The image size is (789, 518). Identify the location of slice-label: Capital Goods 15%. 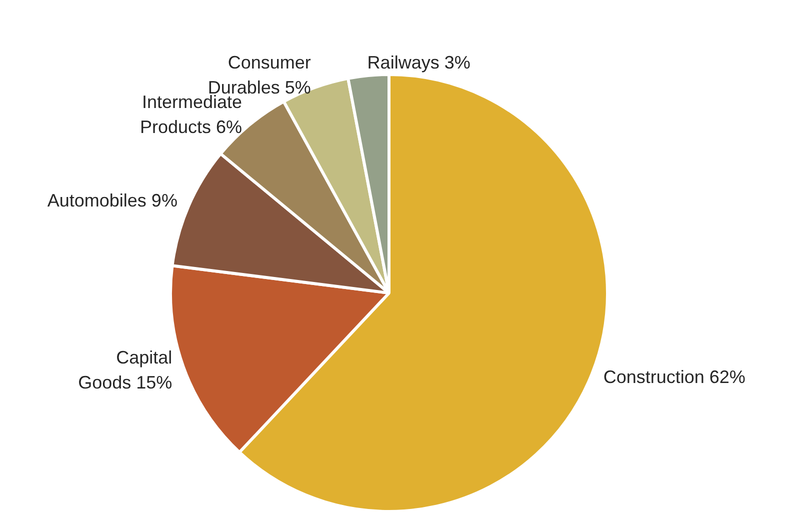
(125, 370).